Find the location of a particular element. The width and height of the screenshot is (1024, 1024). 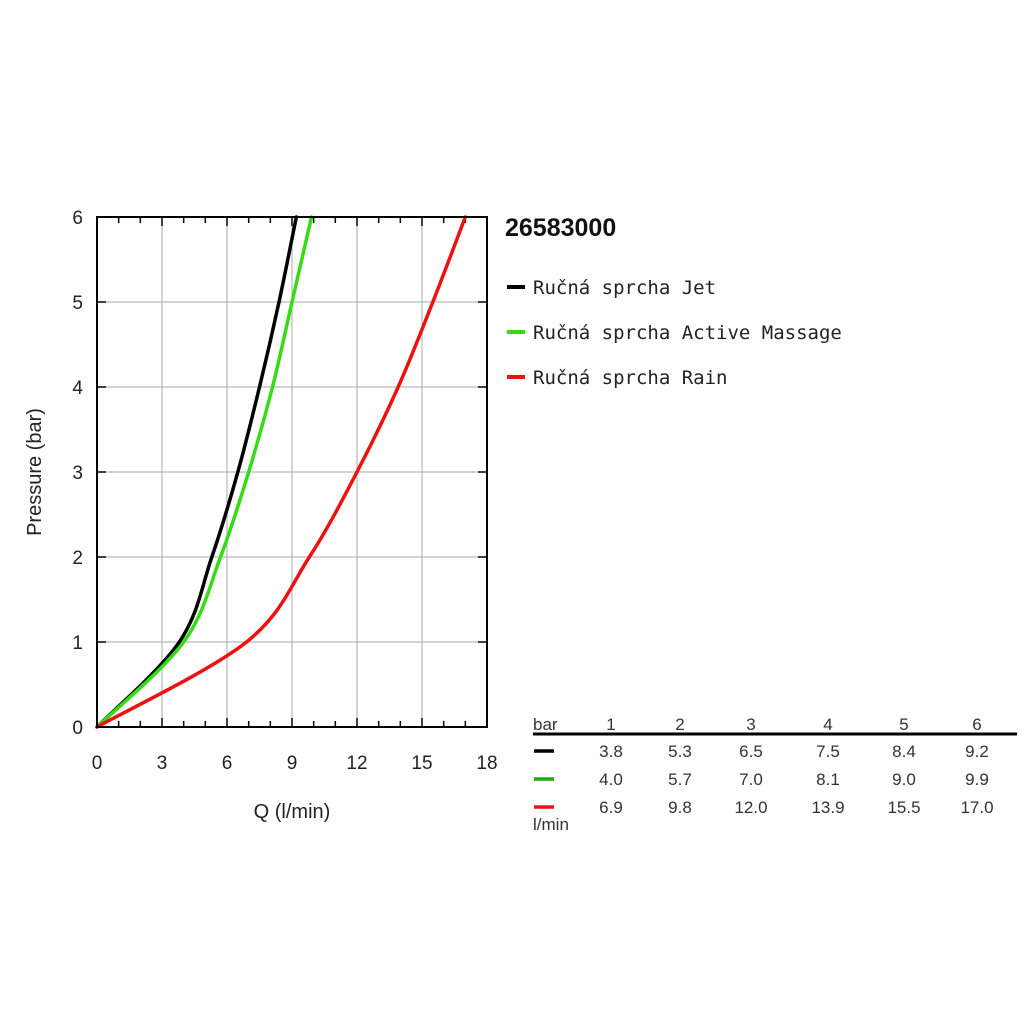

x-tick-label: 9 is located at coordinates (292, 763).